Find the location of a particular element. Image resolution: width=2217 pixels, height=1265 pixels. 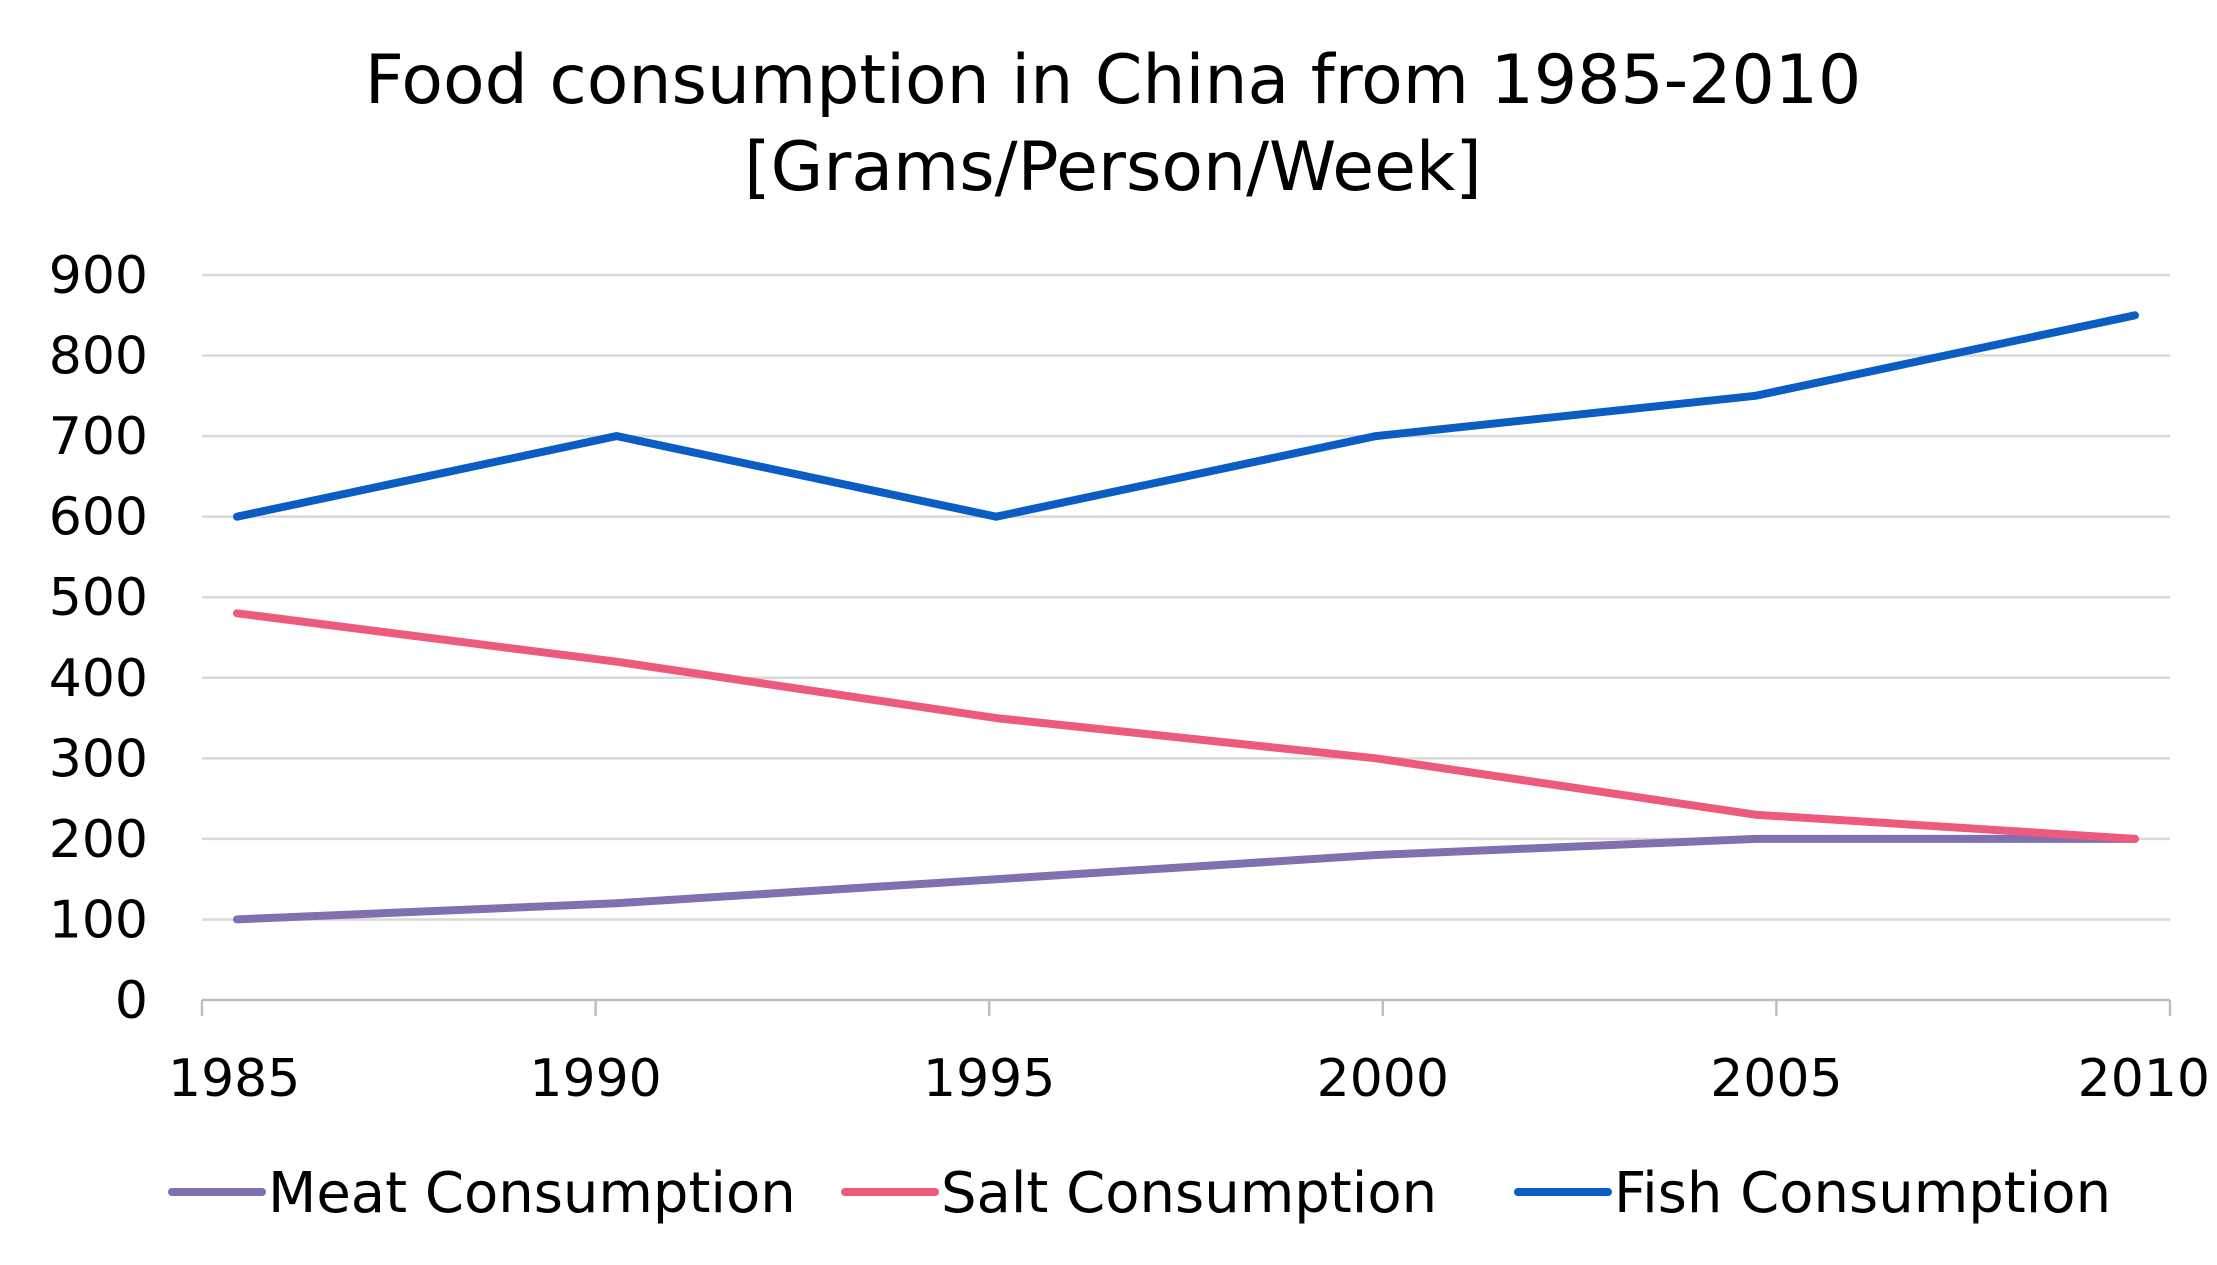

fish-consumption-line is located at coordinates (1186, 416).